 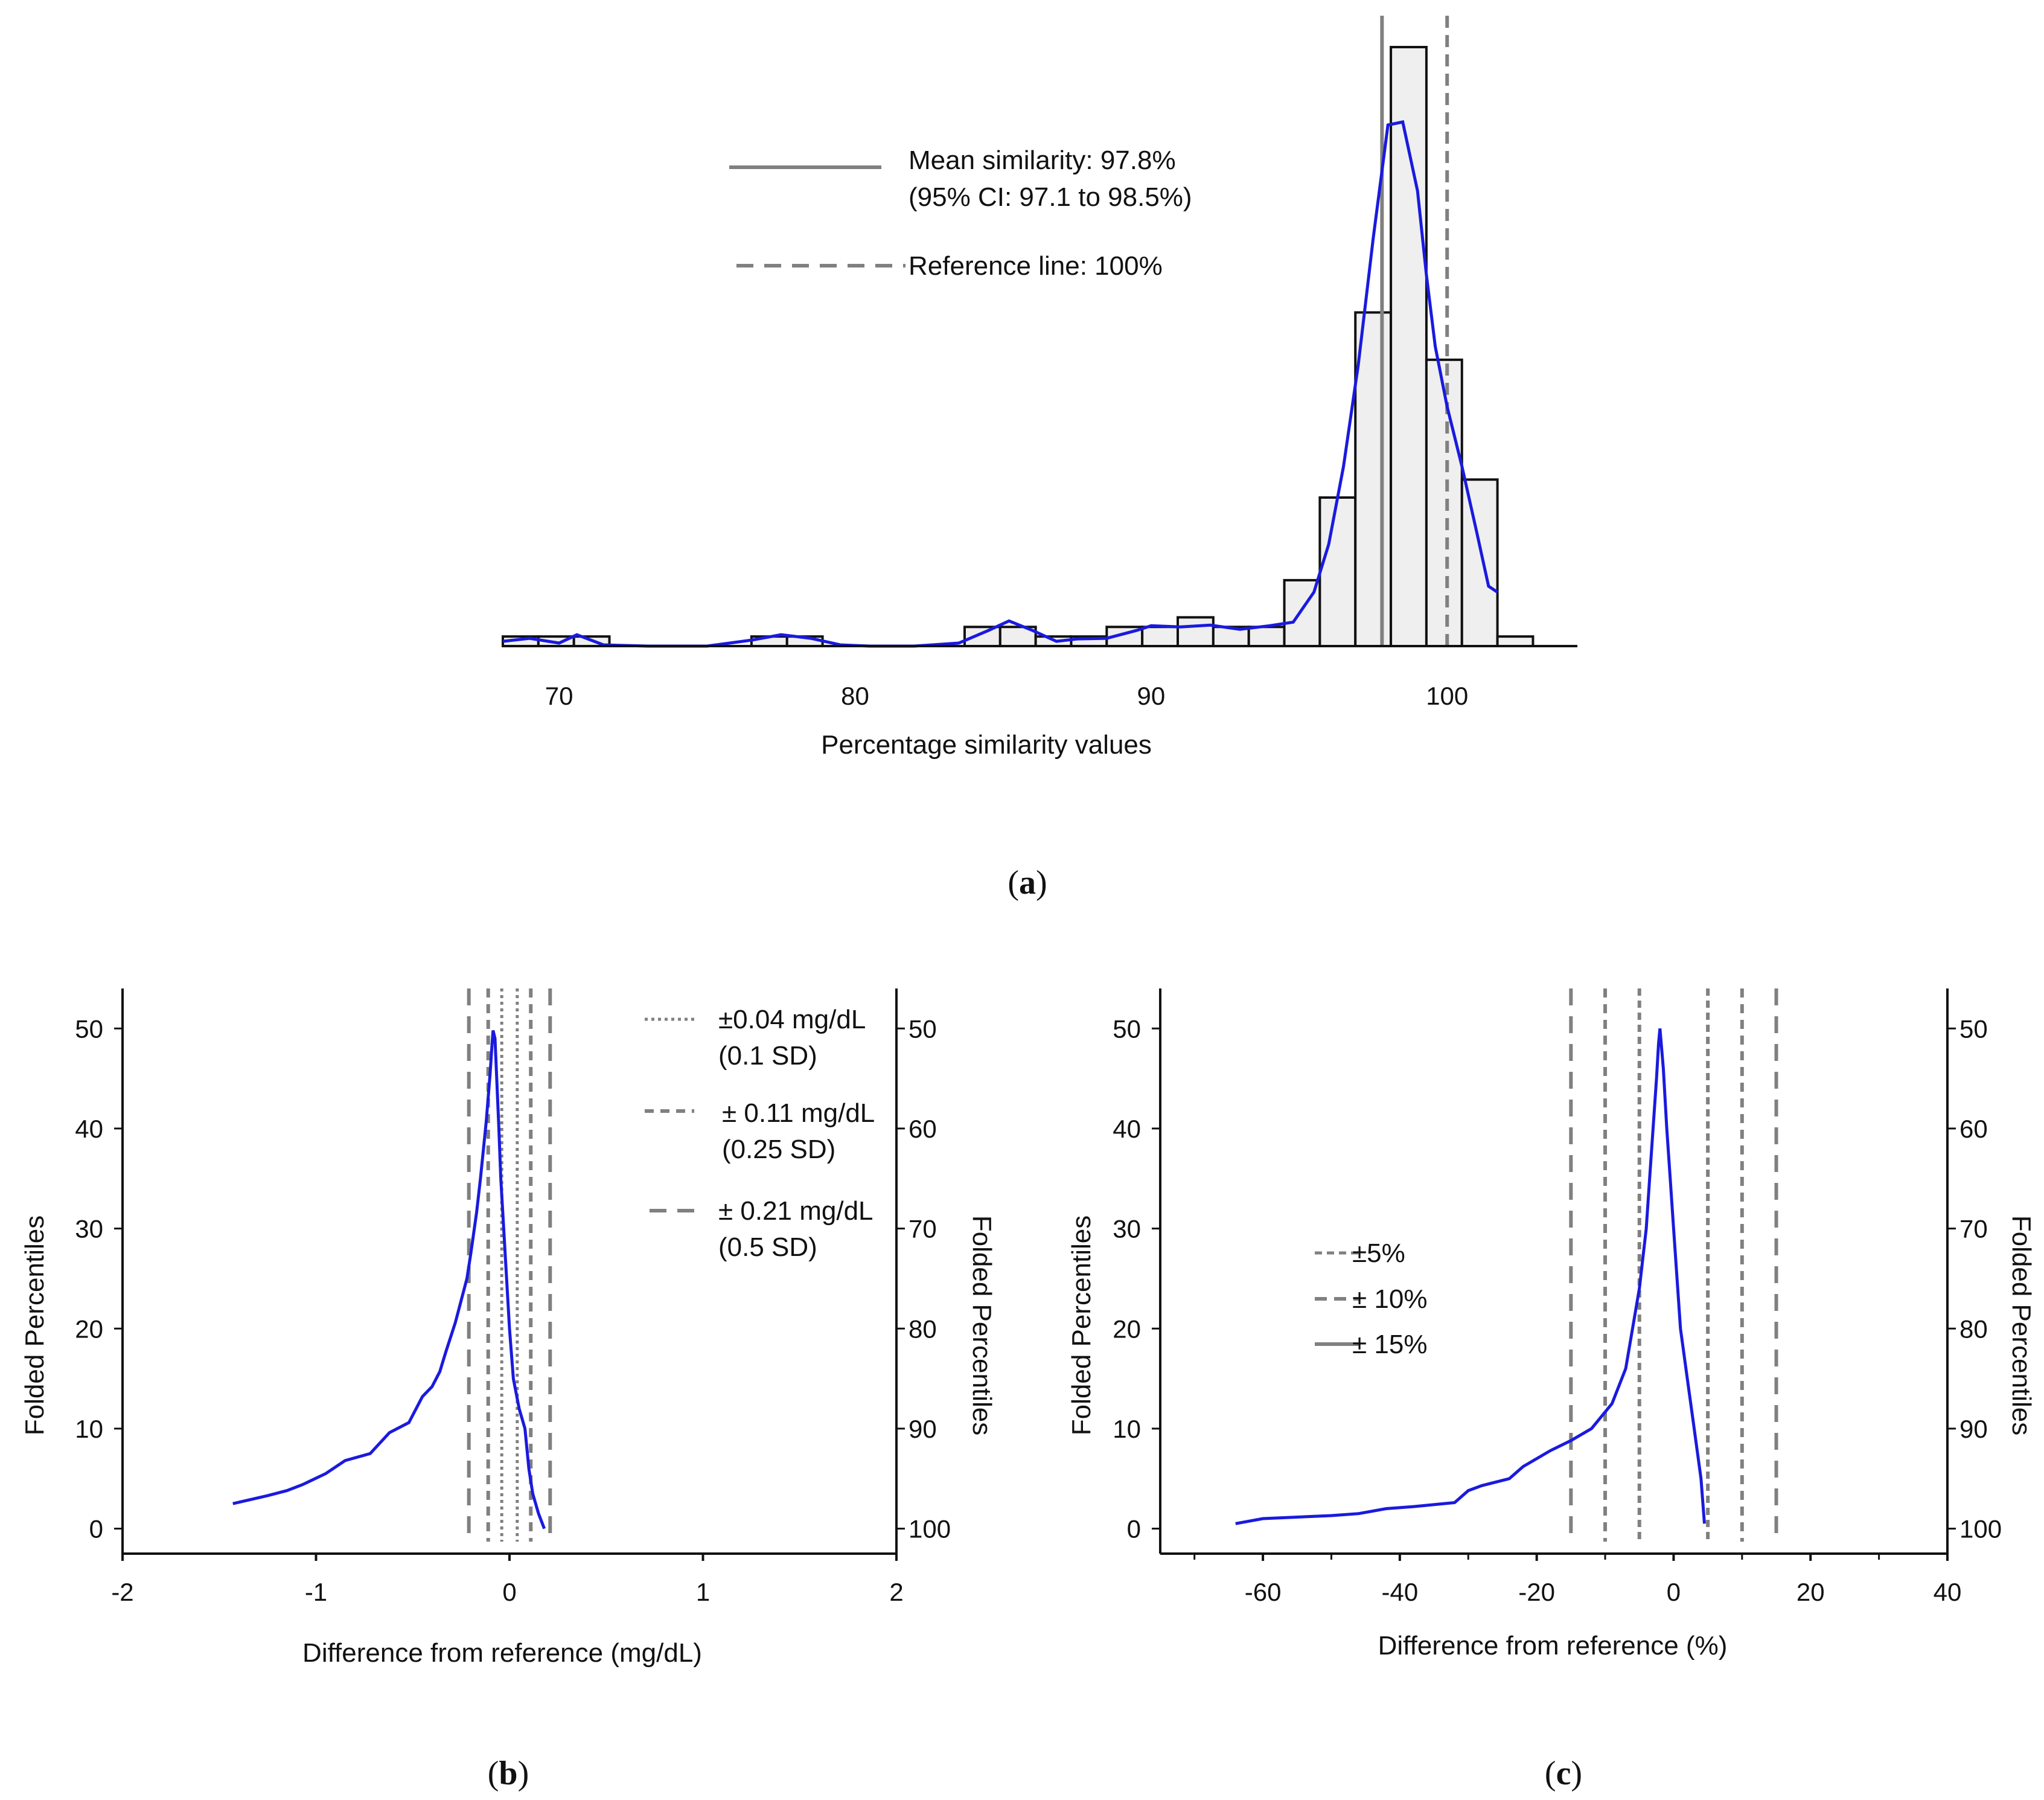 I want to click on x-tick-label: -40, so click(x=1400, y=1592).